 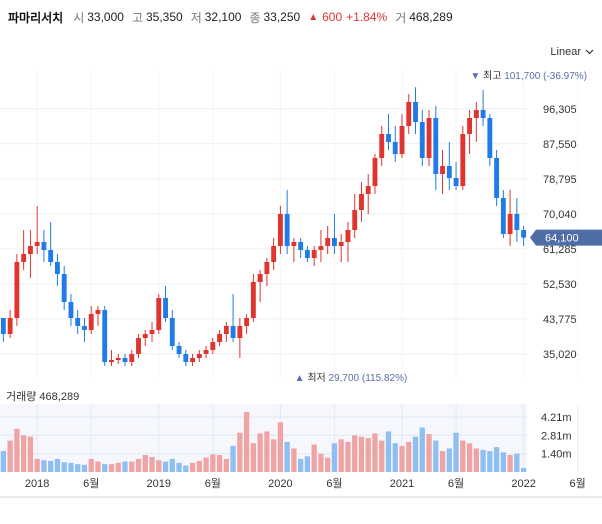 What do you see at coordinates (37, 484) in the screenshot?
I see `x-tick-label: 2018` at bounding box center [37, 484].